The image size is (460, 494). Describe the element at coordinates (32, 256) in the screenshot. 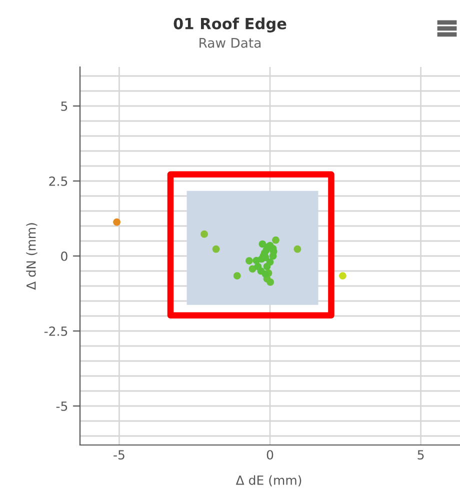

I see `y-axis-title: Δ dN (mm)` at that location.